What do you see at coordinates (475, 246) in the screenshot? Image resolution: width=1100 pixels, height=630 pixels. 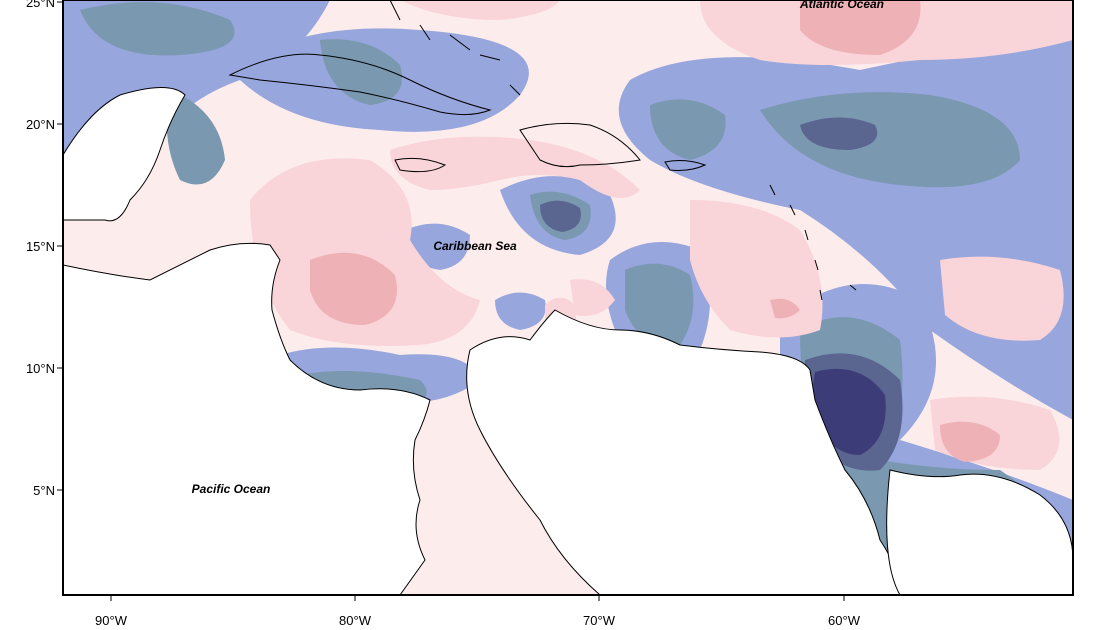 I see `caribbean-sea-label: Caribbean Sea` at bounding box center [475, 246].